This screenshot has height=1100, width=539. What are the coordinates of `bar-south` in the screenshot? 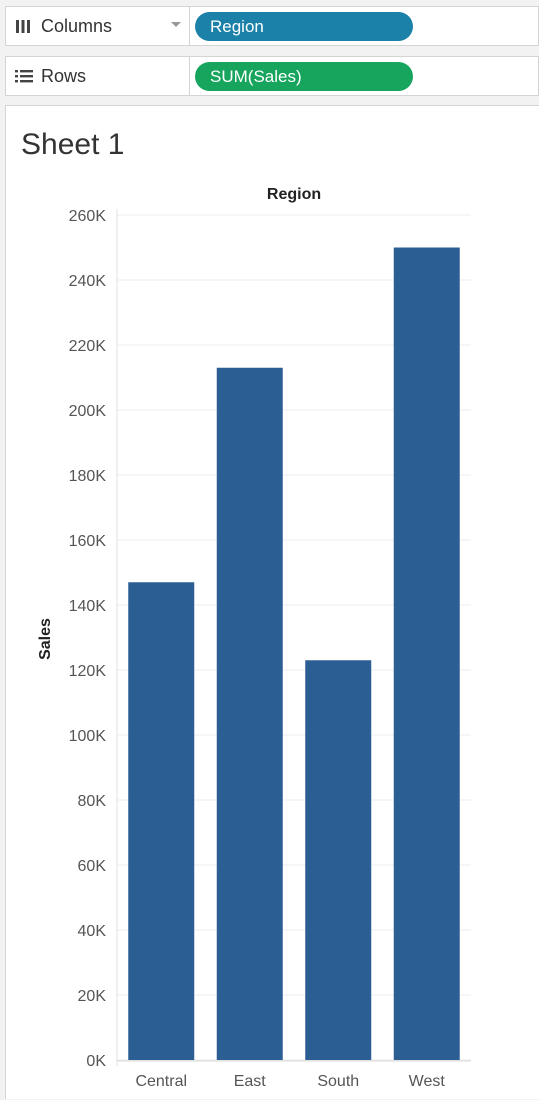 It's located at (338, 860).